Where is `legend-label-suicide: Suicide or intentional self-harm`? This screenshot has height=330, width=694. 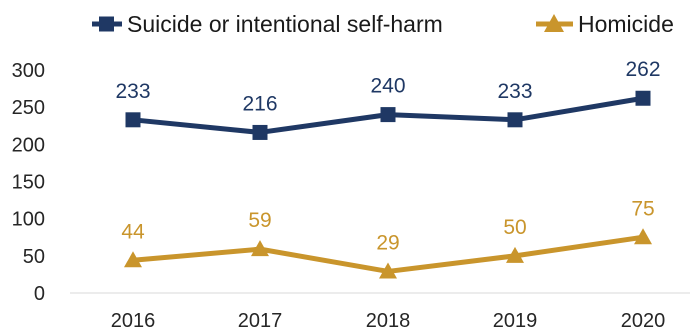
legend-label-suicide: Suicide or intentional self-harm is located at coordinates (285, 24).